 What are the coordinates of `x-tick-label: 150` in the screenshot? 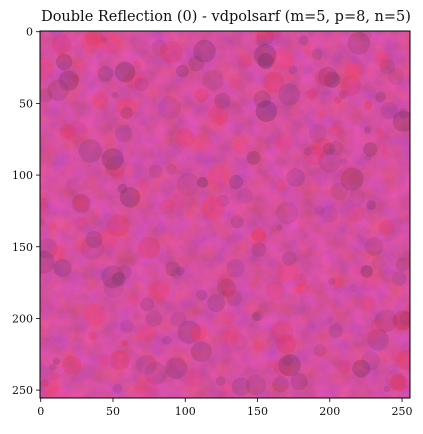 It's located at (257, 411).